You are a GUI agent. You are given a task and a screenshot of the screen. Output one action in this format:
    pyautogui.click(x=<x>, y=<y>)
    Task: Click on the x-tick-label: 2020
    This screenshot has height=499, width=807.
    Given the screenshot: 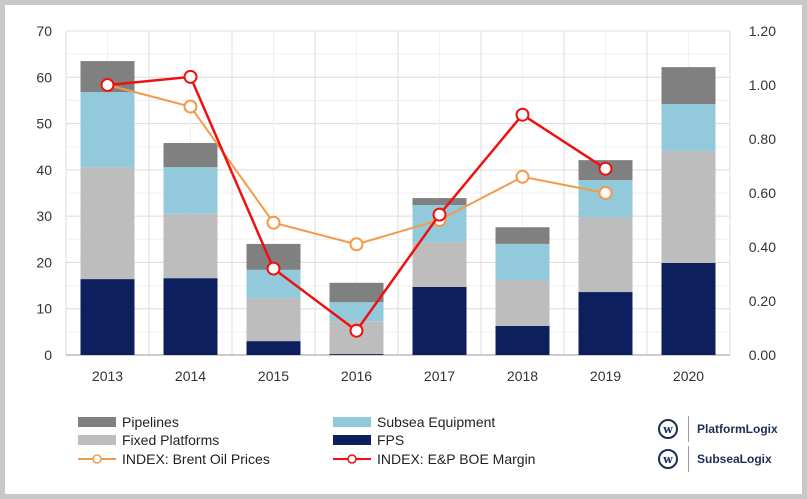 What is the action you would take?
    pyautogui.click(x=688, y=376)
    